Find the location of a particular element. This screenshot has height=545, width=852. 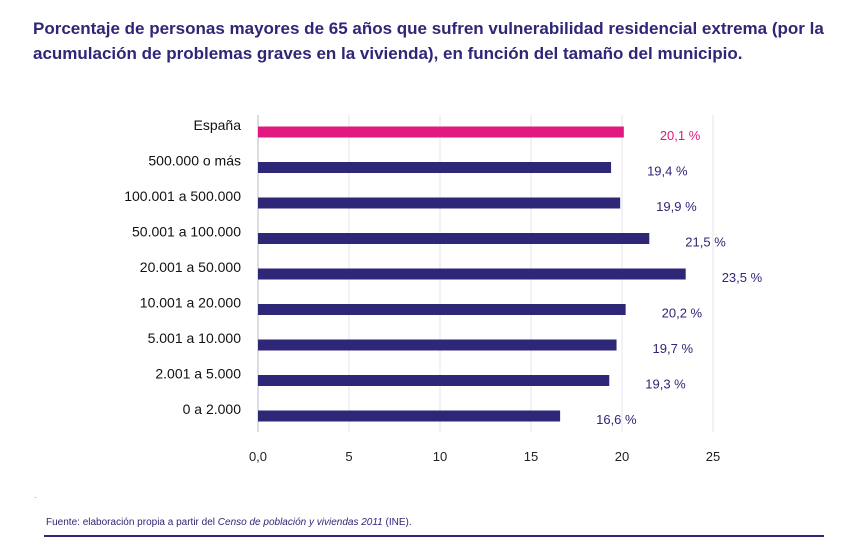

category-label: 5.001 a 10.000 is located at coordinates (195, 338).